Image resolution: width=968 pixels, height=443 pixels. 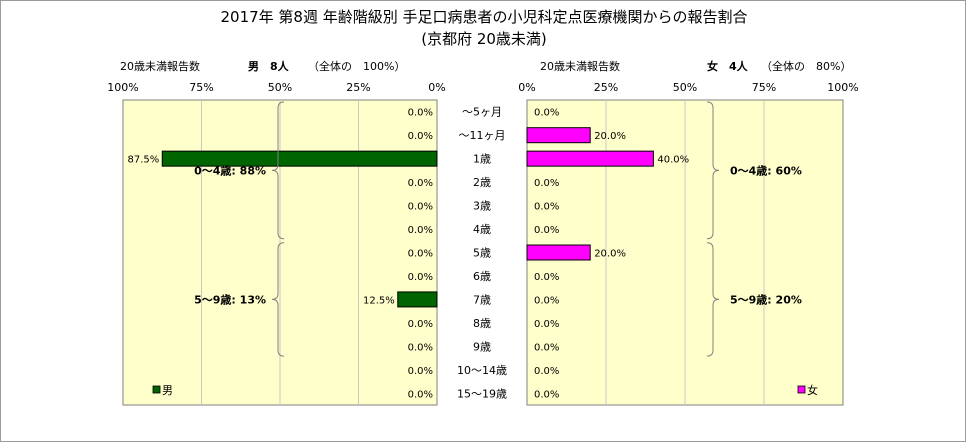 What do you see at coordinates (766, 170) in the screenshot?
I see `female-age-group-label: 0～4歳: 60%` at bounding box center [766, 170].